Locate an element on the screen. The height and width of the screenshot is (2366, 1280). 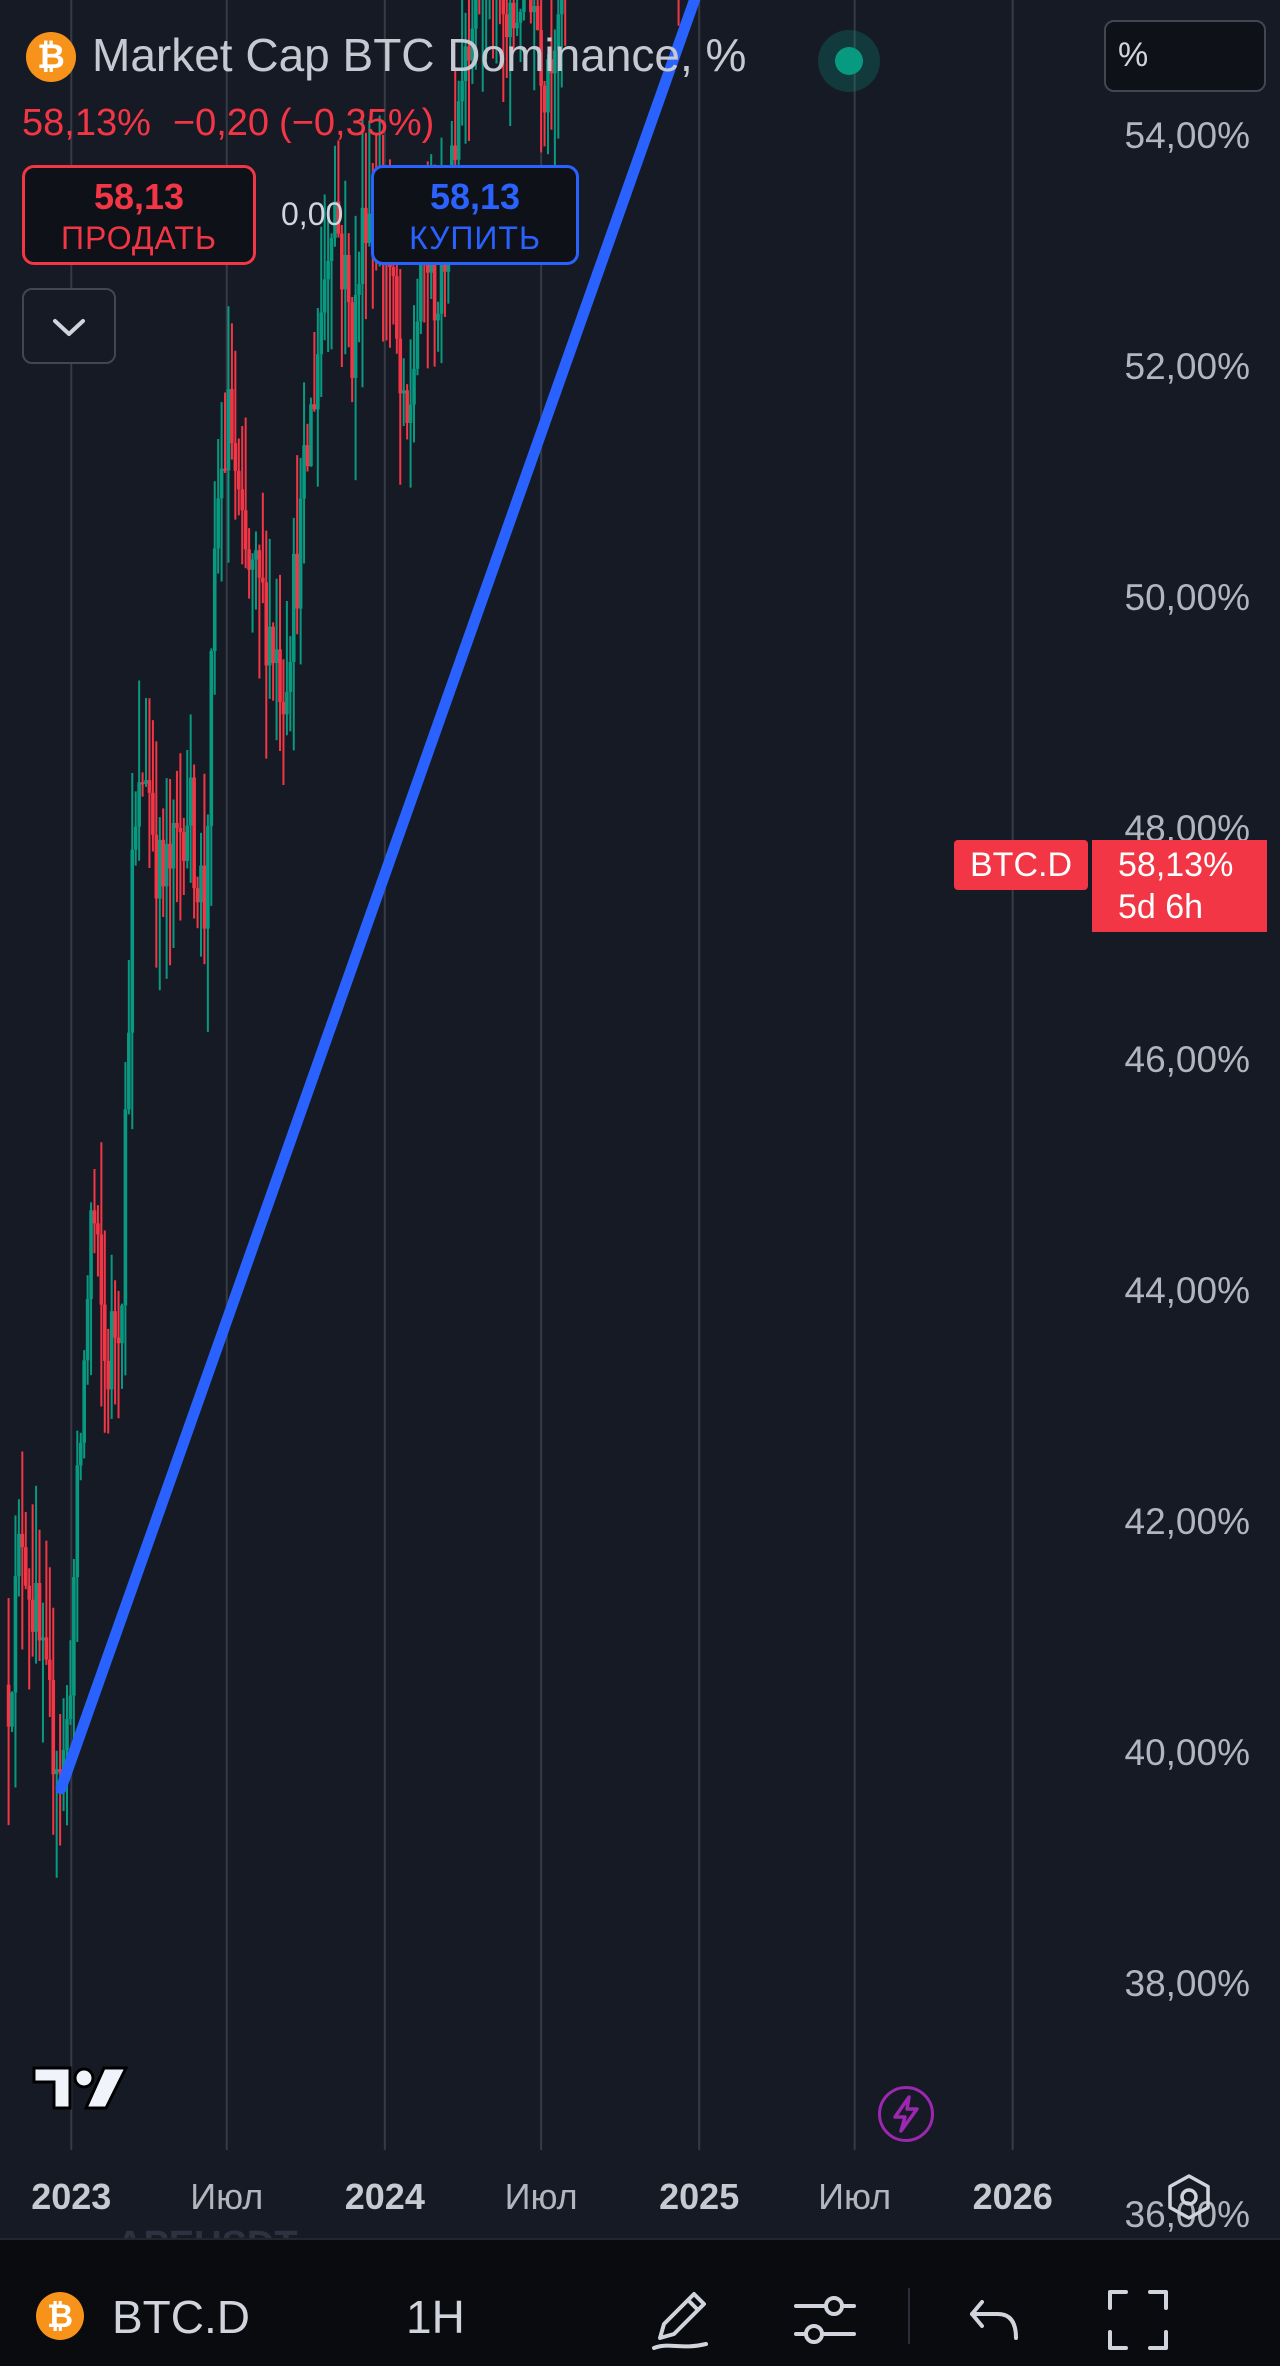
interval-selector: 1H is located at coordinates (435, 2317).